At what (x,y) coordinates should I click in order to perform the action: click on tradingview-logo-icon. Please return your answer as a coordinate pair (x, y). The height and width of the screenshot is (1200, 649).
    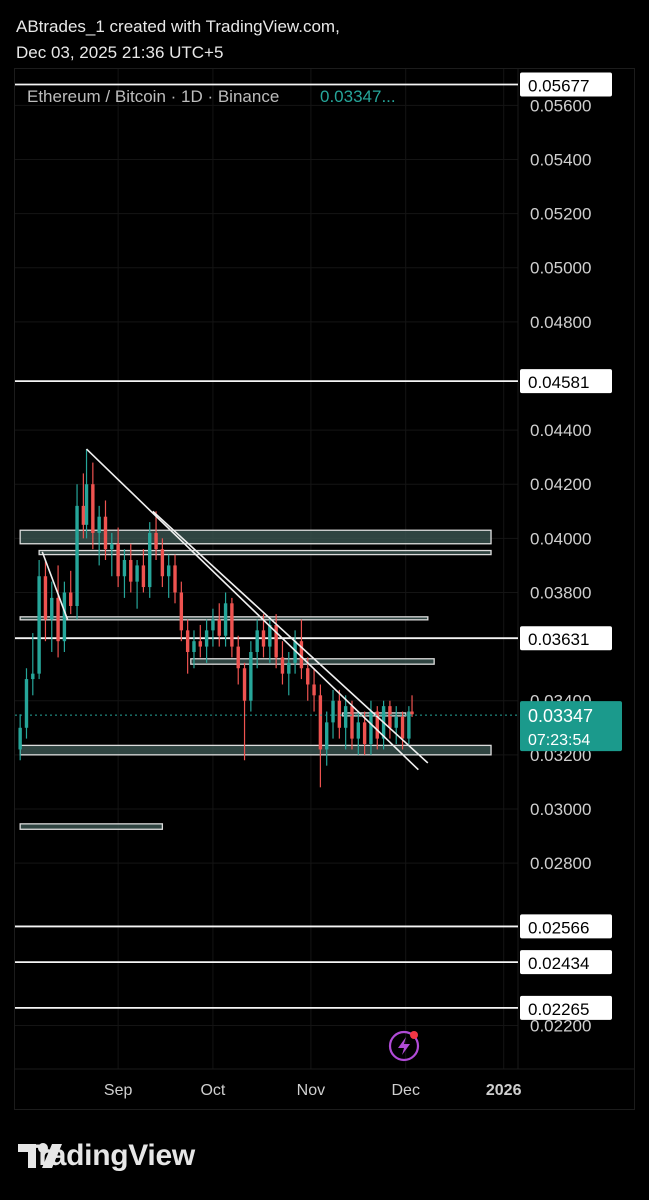
    Looking at the image, I should click on (40, 1155).